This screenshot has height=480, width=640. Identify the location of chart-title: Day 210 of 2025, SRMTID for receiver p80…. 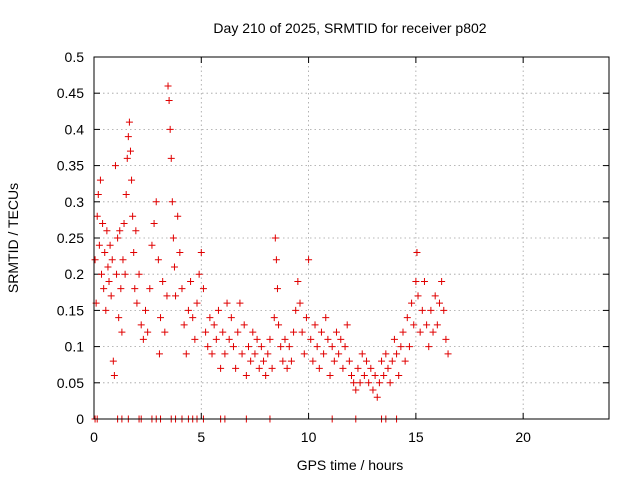
(349, 28).